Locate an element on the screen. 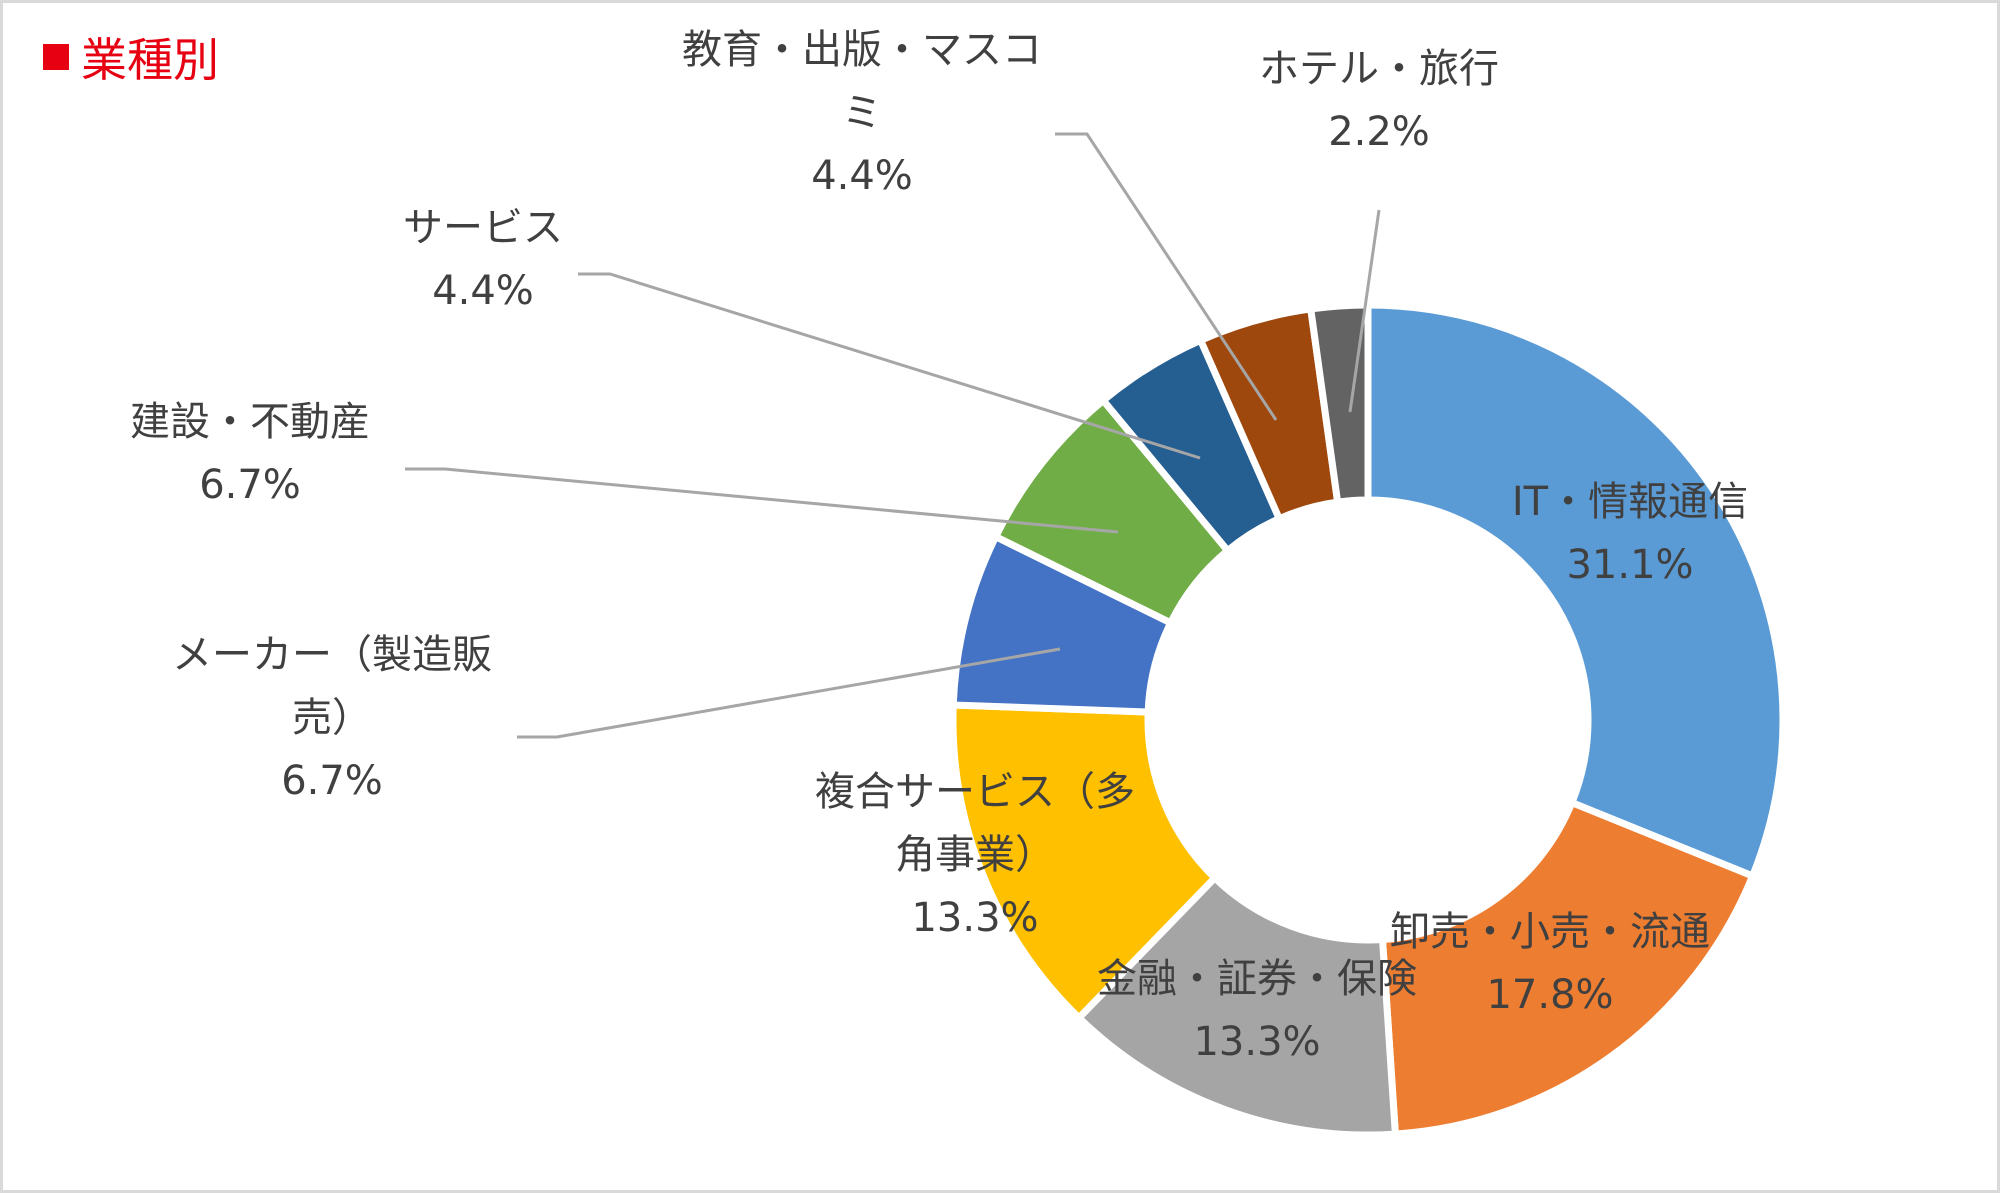 The image size is (2000, 1193). slice-category-label: 売） is located at coordinates (332, 718).